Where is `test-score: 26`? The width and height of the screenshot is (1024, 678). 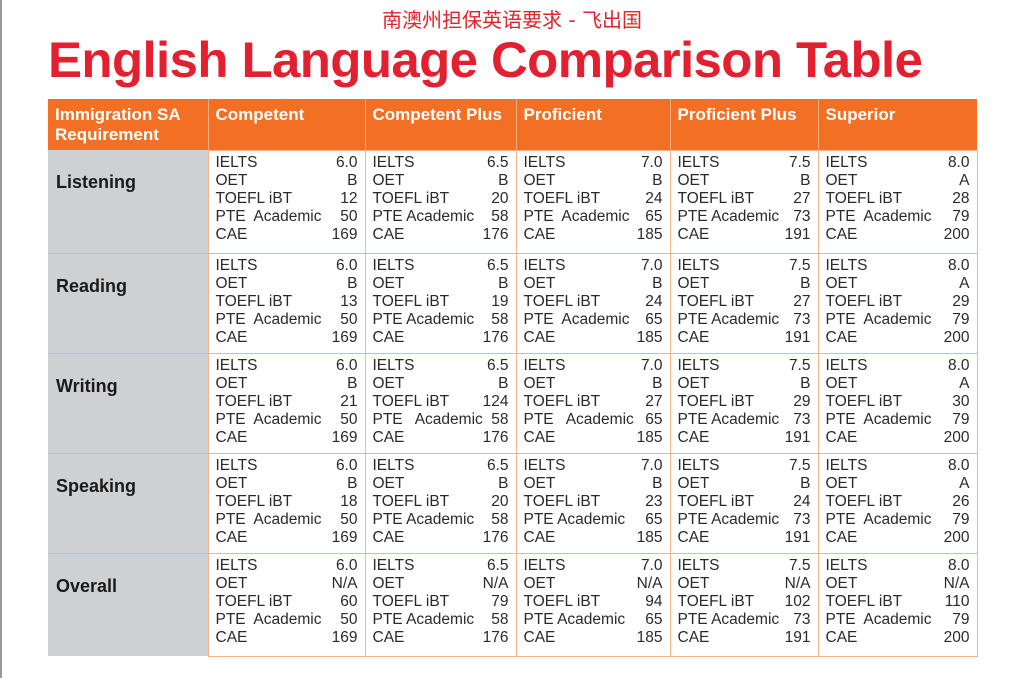 test-score: 26 is located at coordinates (961, 501).